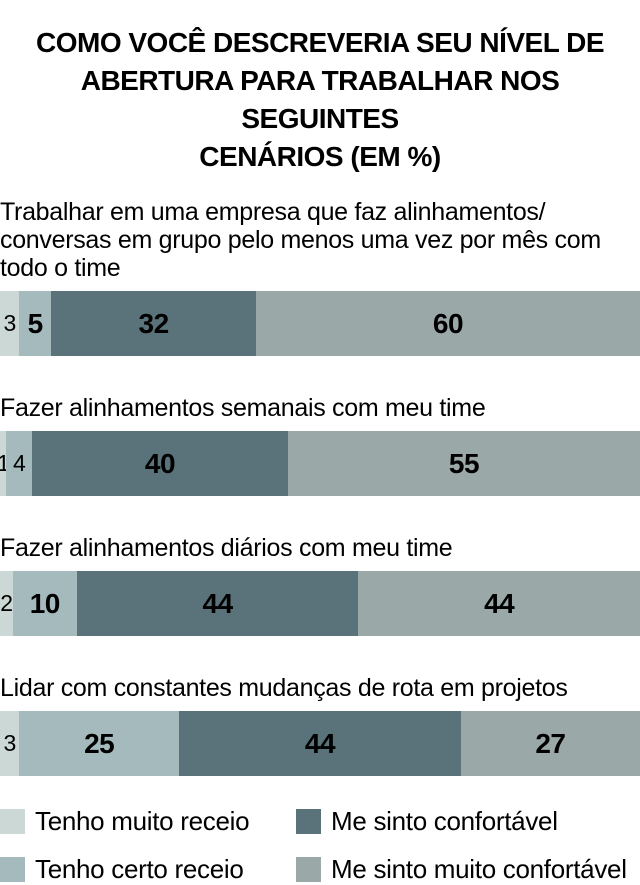 The width and height of the screenshot is (640, 885). I want to click on bar-segment-value: 2, so click(6, 603).